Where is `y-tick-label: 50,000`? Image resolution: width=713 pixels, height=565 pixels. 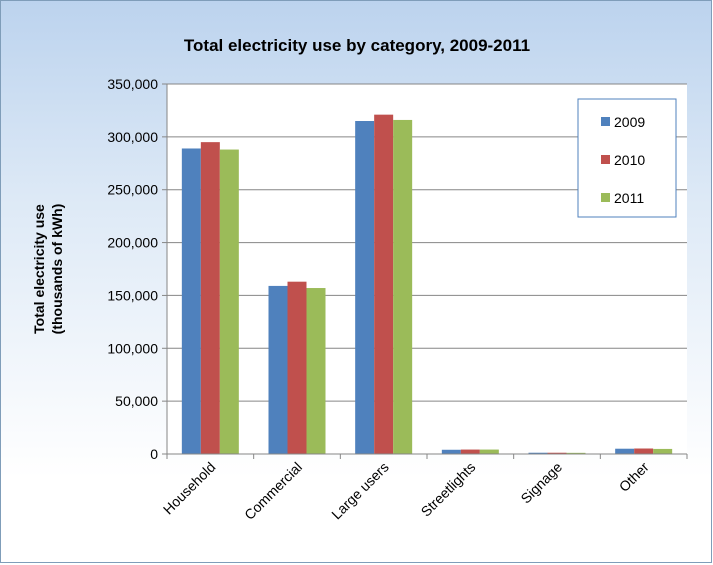 y-tick-label: 50,000 is located at coordinates (136, 401).